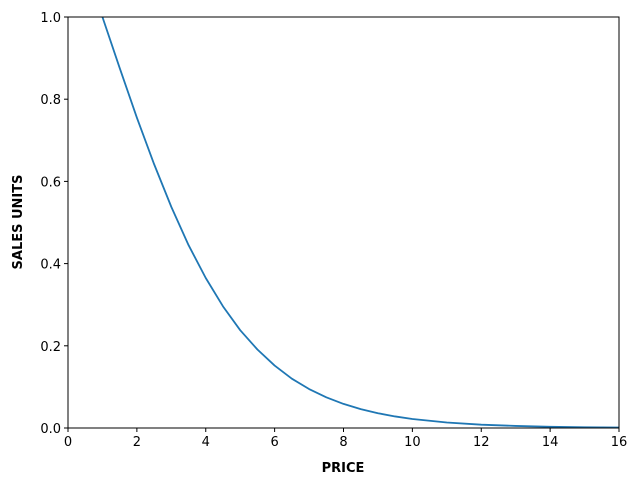  What do you see at coordinates (18, 222) in the screenshot?
I see `y-axis-label: SALES UNITS` at bounding box center [18, 222].